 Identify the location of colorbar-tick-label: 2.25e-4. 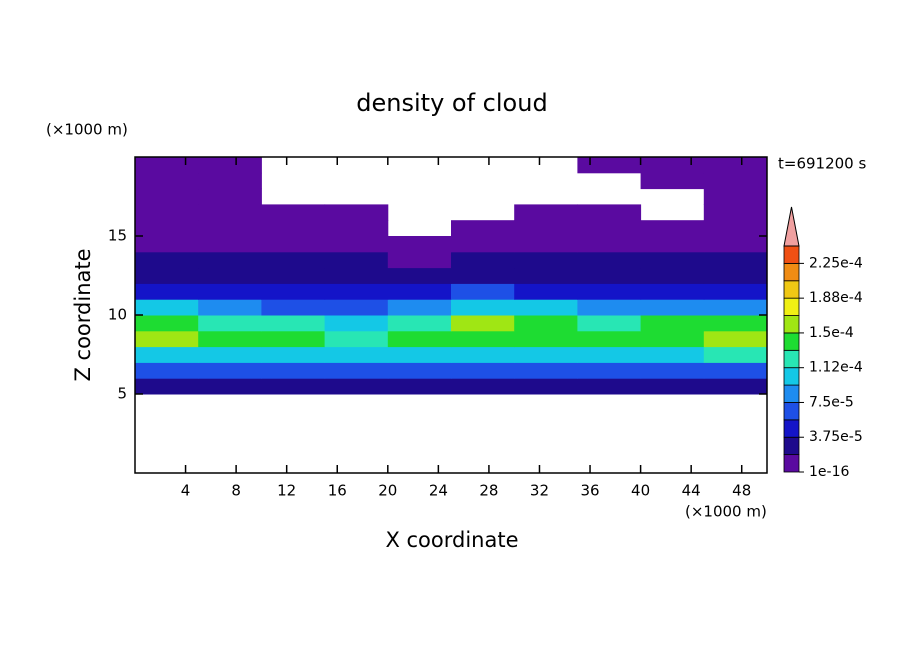
(836, 263).